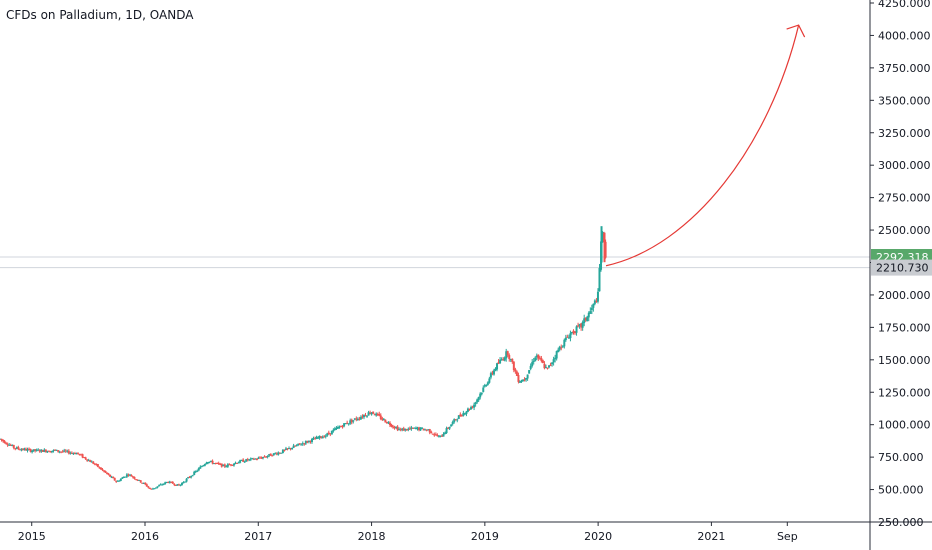 The height and width of the screenshot is (550, 932). I want to click on y-tick-label: 500.000, so click(901, 490).